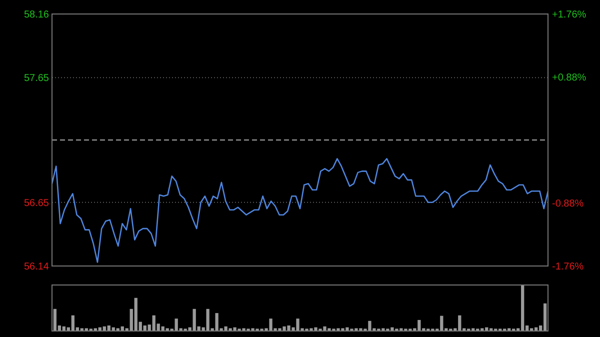  Describe the element at coordinates (569, 15) in the screenshot. I see `y2-tick-label: +1.76%` at that location.